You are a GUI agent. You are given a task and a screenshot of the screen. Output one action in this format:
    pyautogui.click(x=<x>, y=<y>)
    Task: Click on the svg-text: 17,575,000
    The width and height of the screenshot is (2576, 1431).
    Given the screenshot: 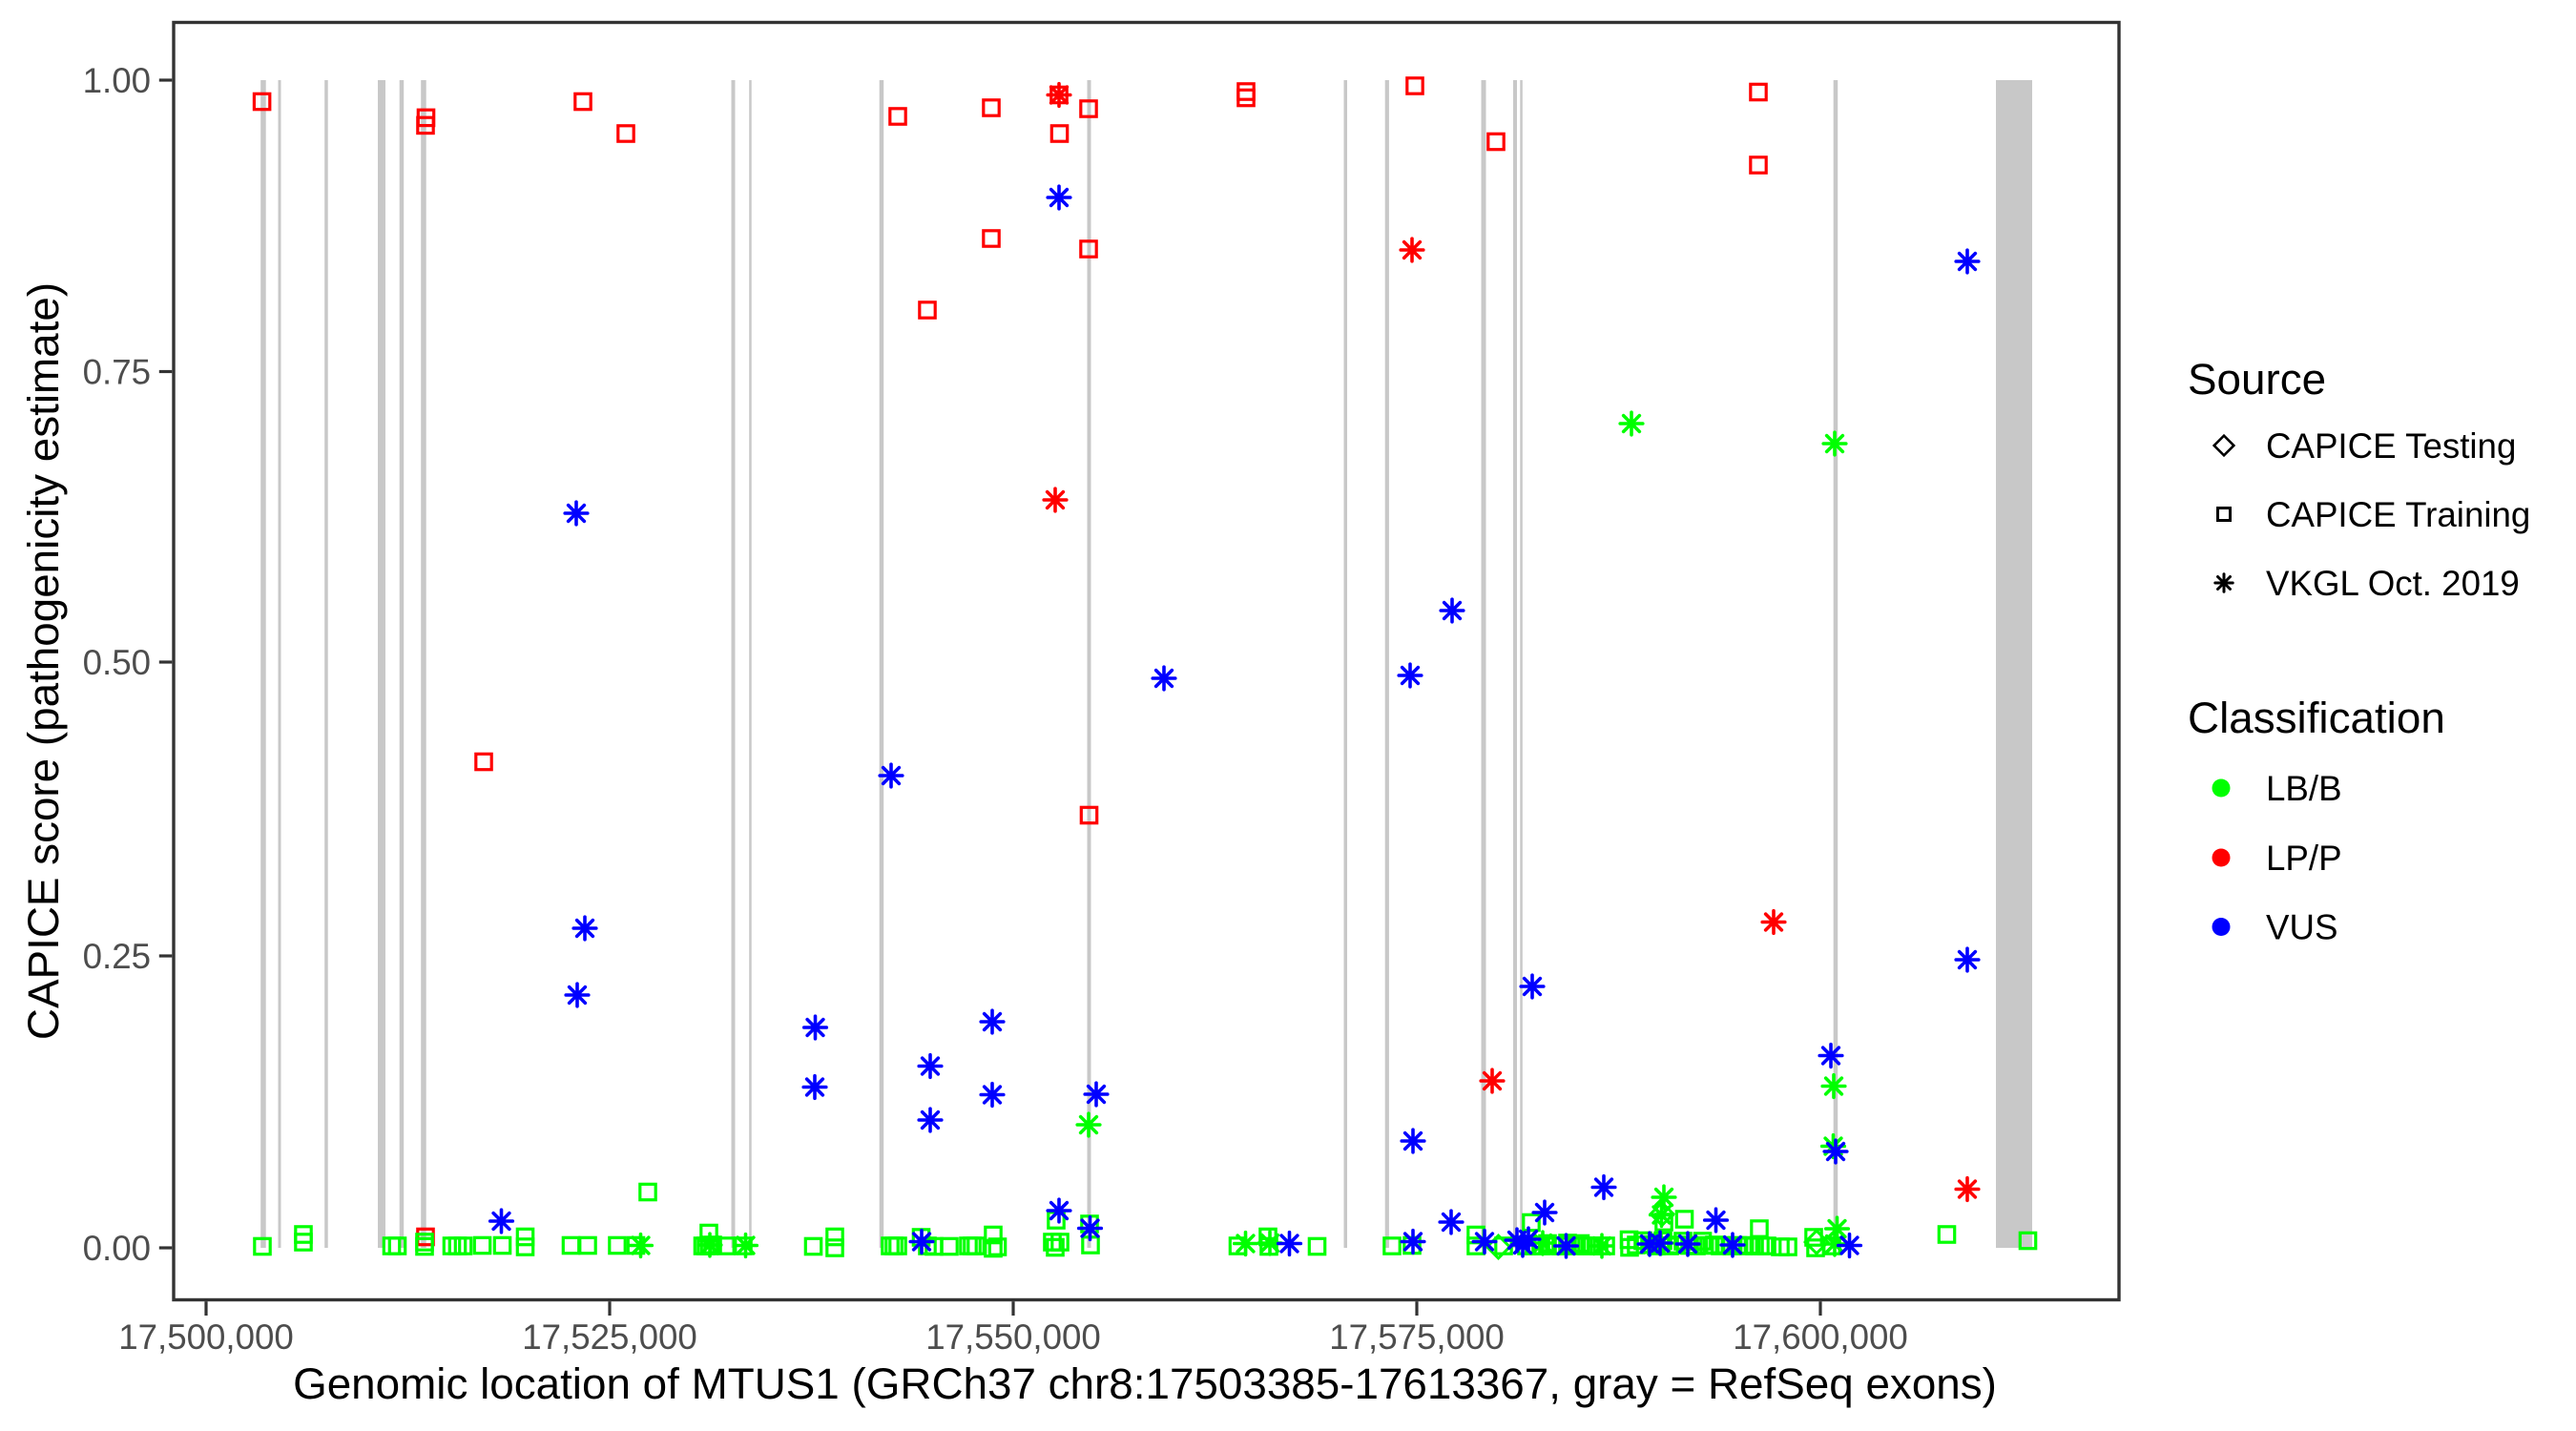 What is the action you would take?
    pyautogui.click(x=1417, y=1337)
    